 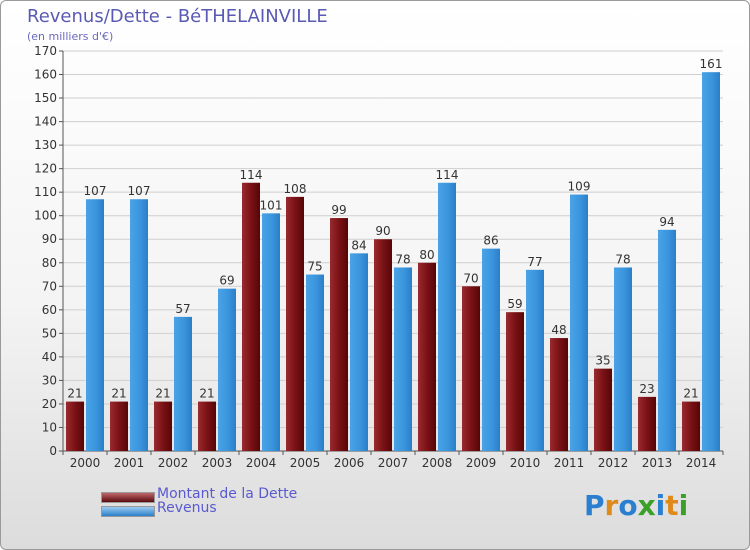 What do you see at coordinates (49, 310) in the screenshot?
I see `y-tick-label: 60` at bounding box center [49, 310].